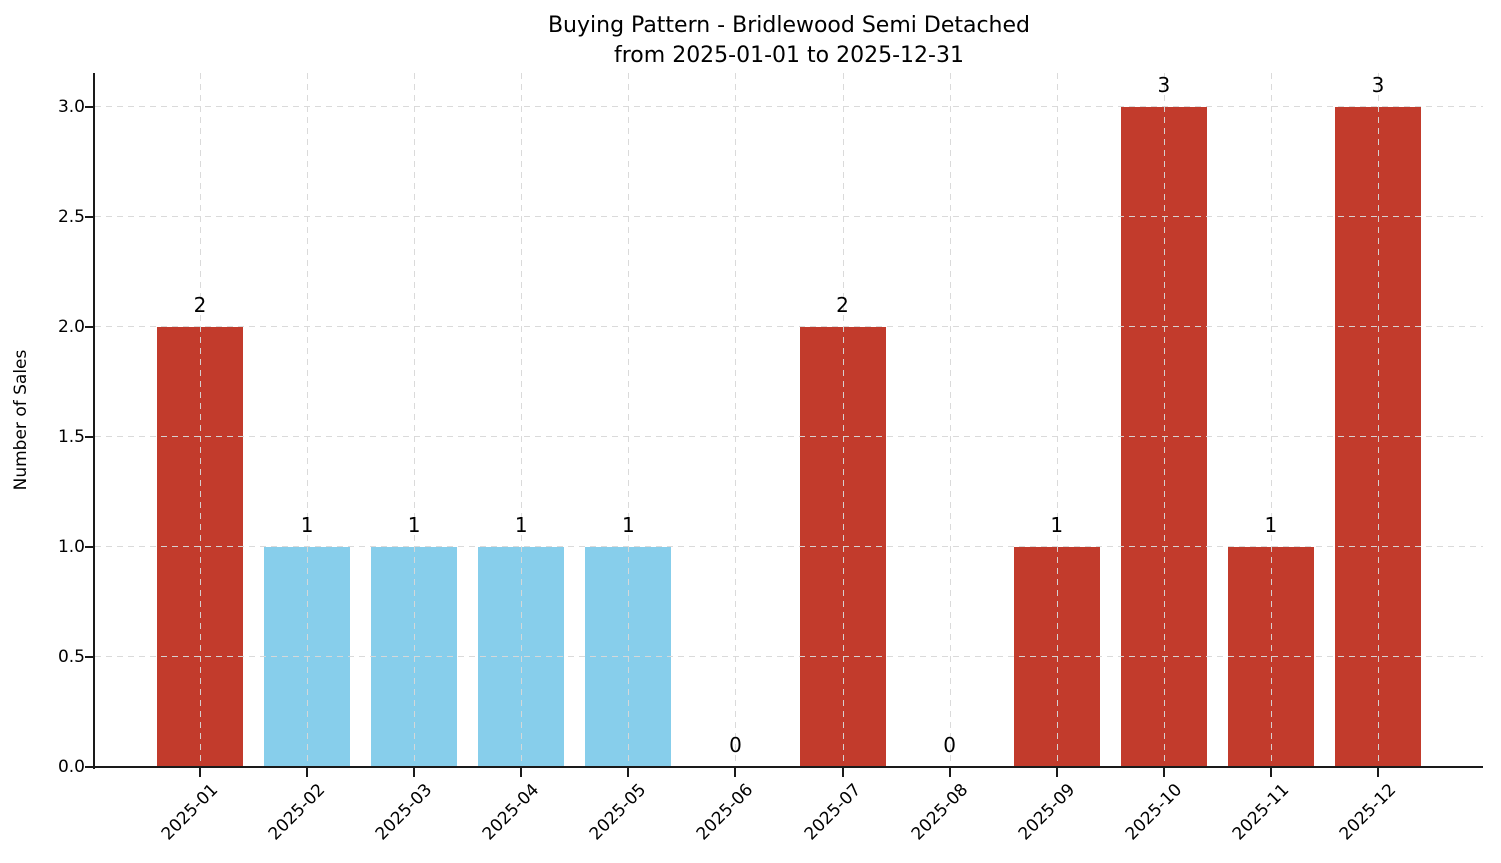 The height and width of the screenshot is (863, 1501). What do you see at coordinates (307, 525) in the screenshot?
I see `bar-value-label-2025-02: 1` at bounding box center [307, 525].